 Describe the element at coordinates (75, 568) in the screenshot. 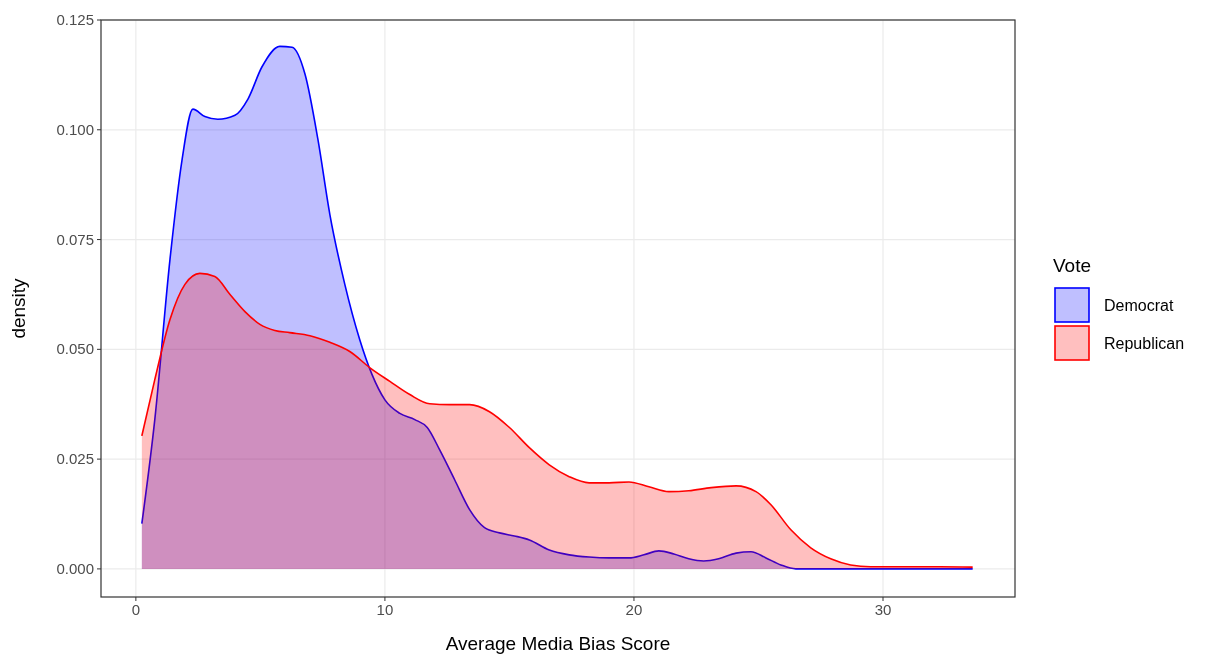

I see `y-tick-label: 0.000` at that location.